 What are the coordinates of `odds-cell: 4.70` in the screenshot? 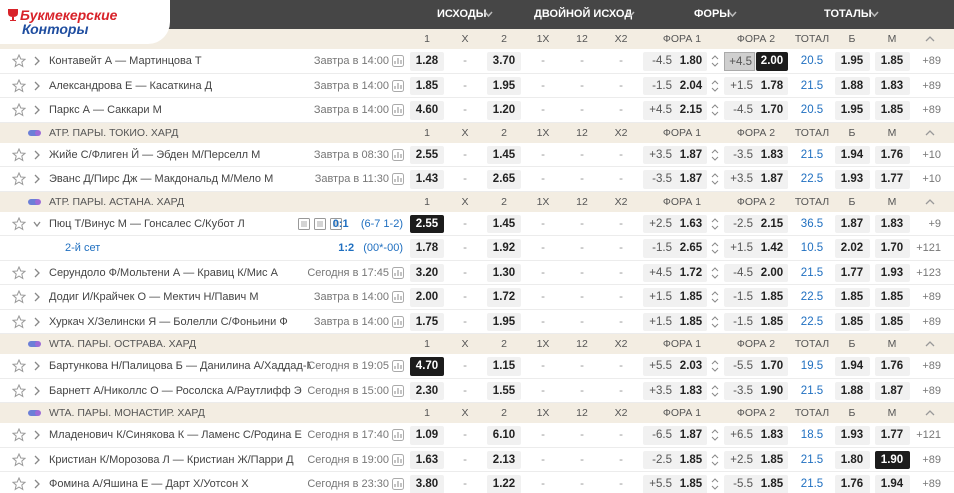 It's located at (427, 366).